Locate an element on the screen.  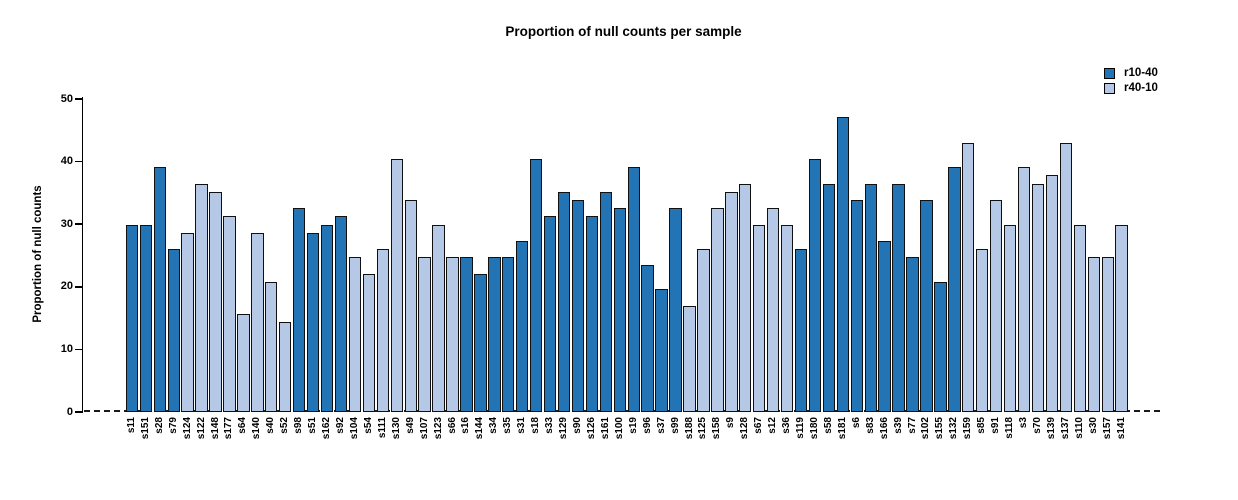
bar-s11 is located at coordinates (132, 318).